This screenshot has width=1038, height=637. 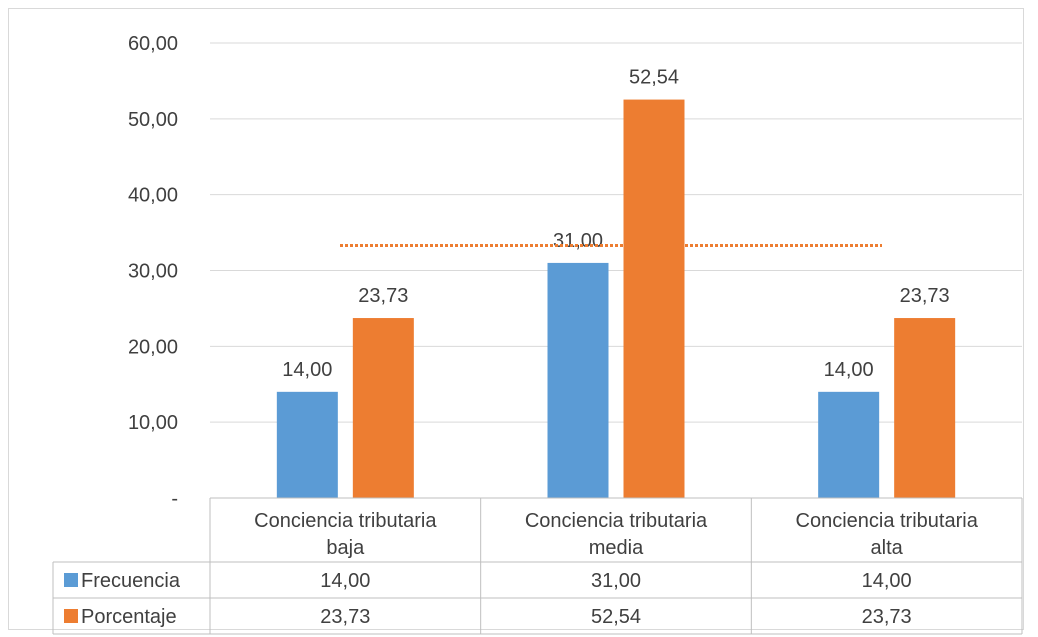 What do you see at coordinates (887, 548) in the screenshot?
I see `category-label: alta` at bounding box center [887, 548].